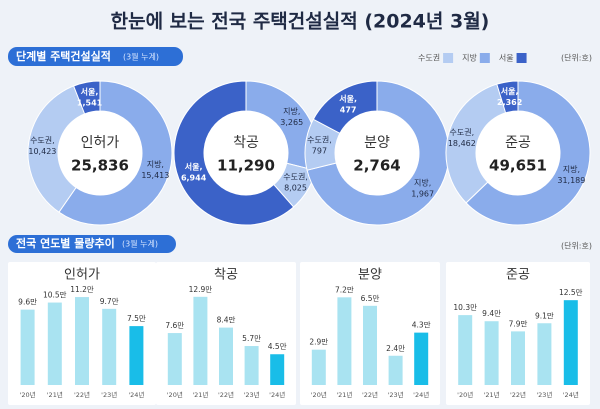 The height and width of the screenshot is (409, 600). What do you see at coordinates (518, 143) in the screenshot?
I see `donut-title: 준공` at bounding box center [518, 143].